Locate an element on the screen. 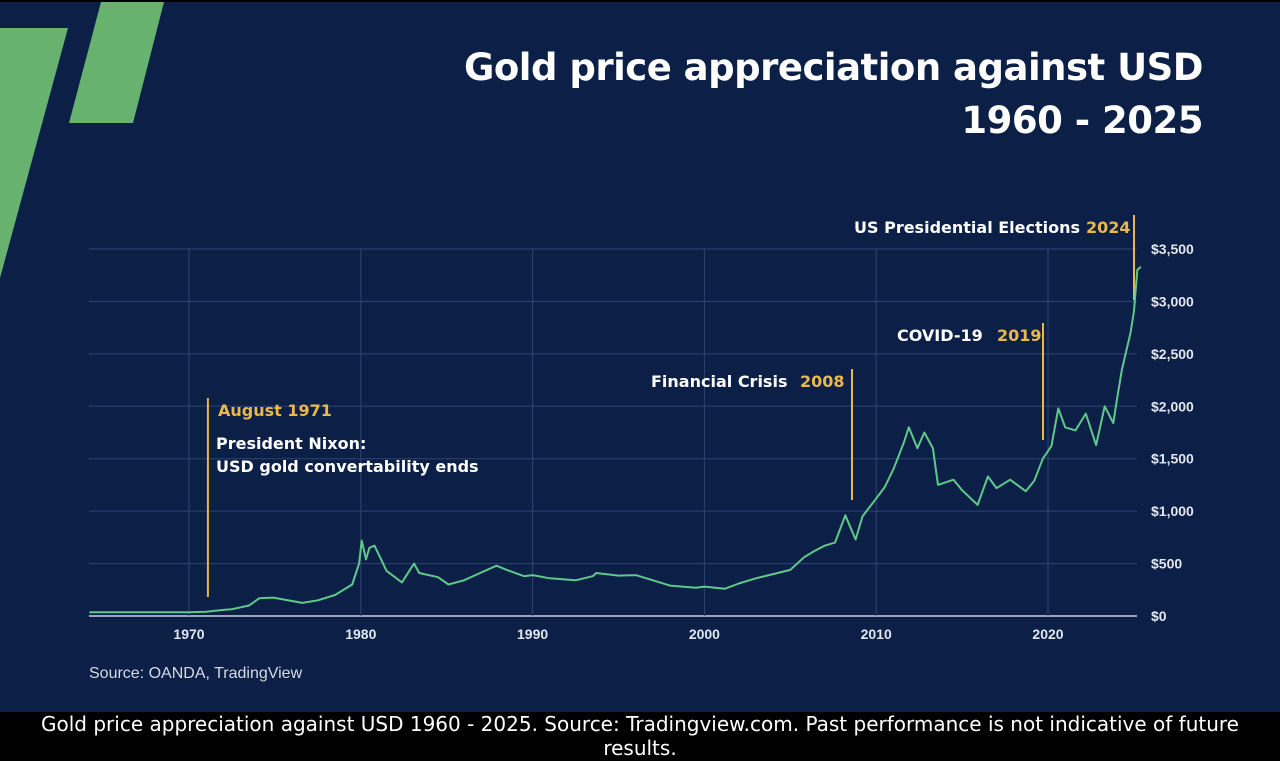  annotation-text-nixon: President Nixon: is located at coordinates (291, 443).